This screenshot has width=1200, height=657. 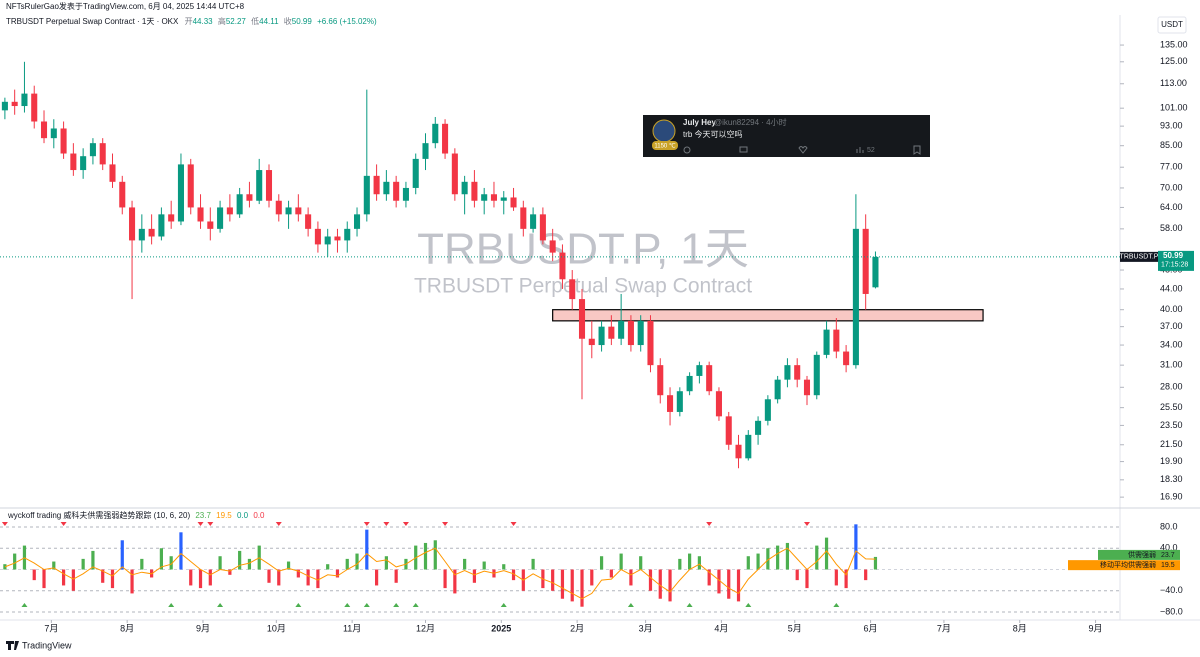 What do you see at coordinates (1171, 611) in the screenshot?
I see `y-tick-label: −80.0` at bounding box center [1171, 611].